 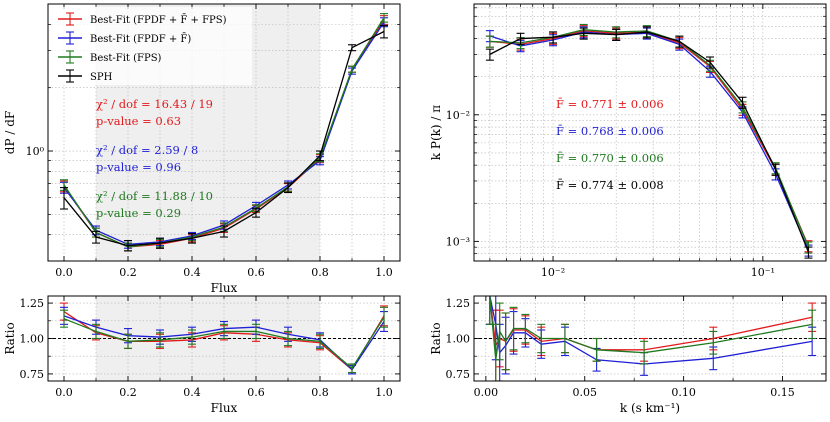 What do you see at coordinates (553, 272) in the screenshot?
I see `x-tick-label: 10⁻²` at bounding box center [553, 272].